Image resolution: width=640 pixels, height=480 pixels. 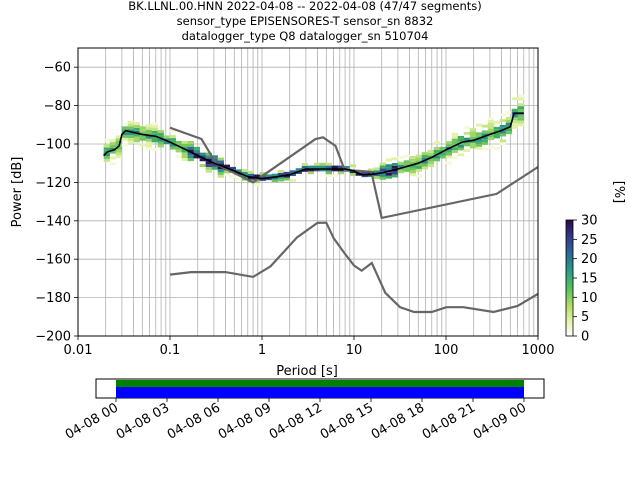 What do you see at coordinates (354, 350) in the screenshot?
I see `x-tick-label: 10` at bounding box center [354, 350].